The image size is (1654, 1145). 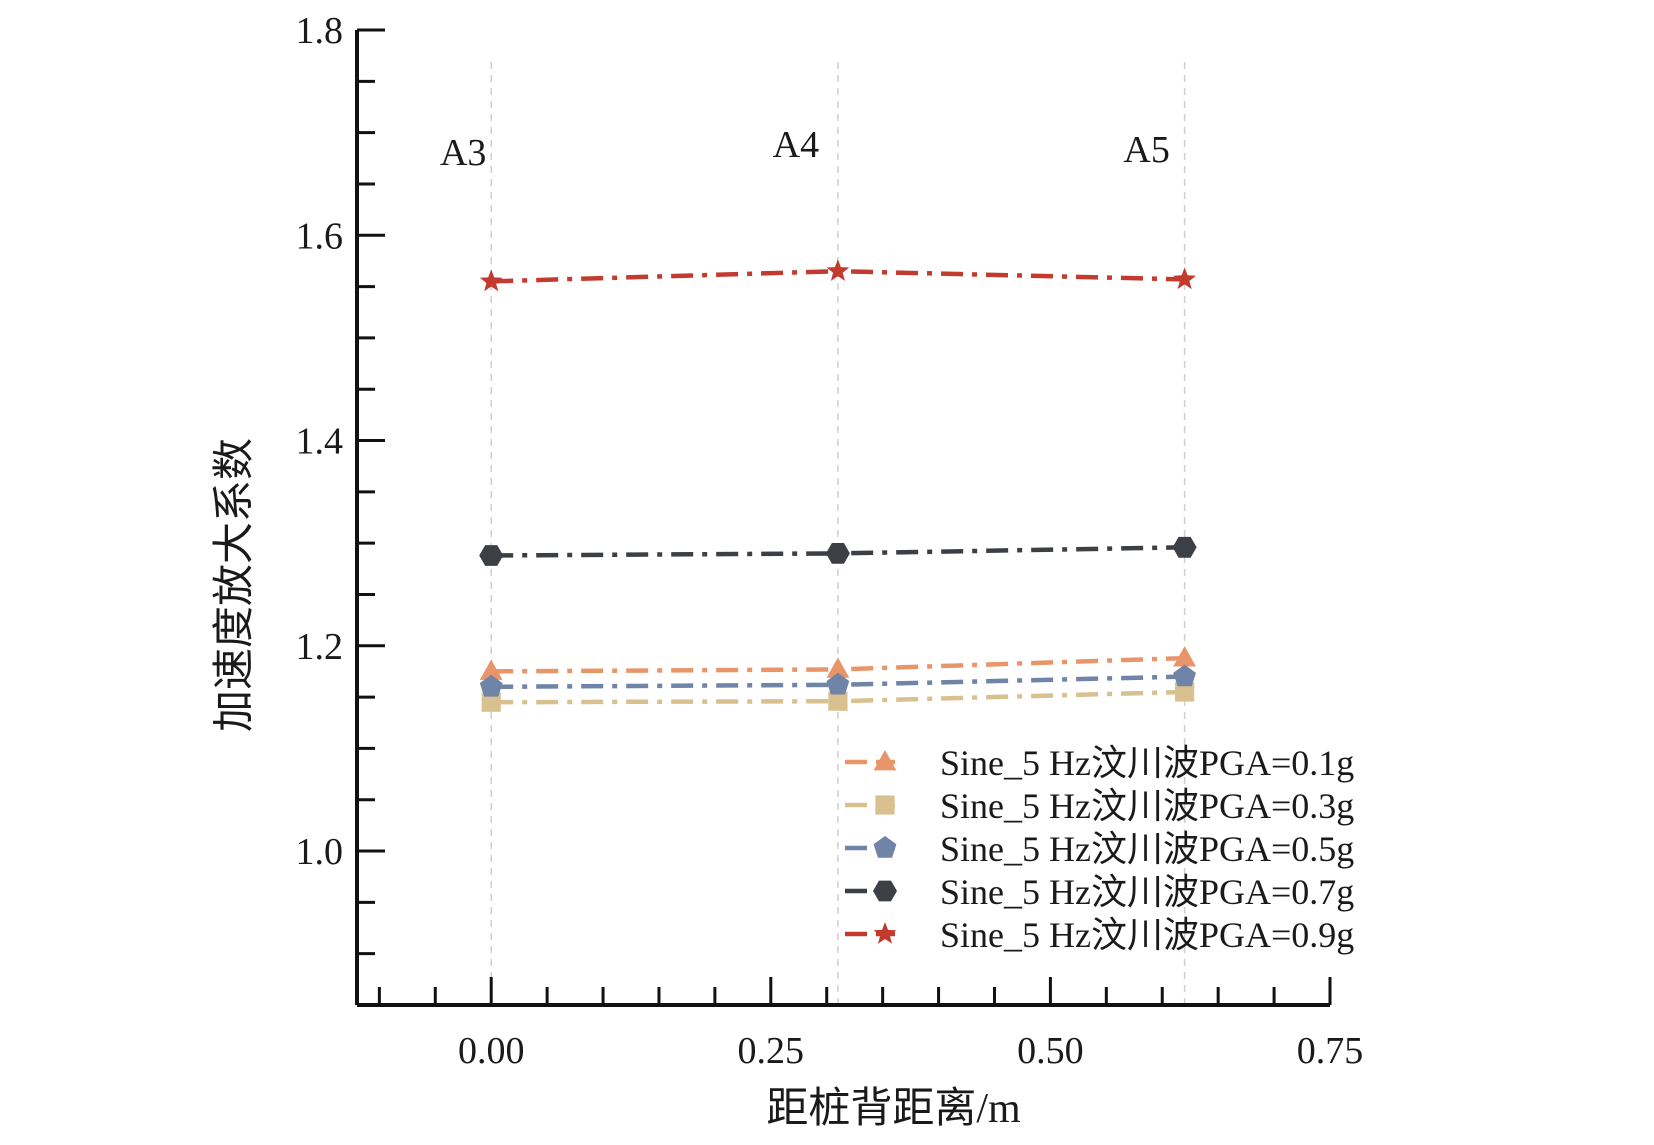 What do you see at coordinates (1147, 763) in the screenshot?
I see `legend-label: Sine_5 Hz汶川波PGA=0.1g` at bounding box center [1147, 763].